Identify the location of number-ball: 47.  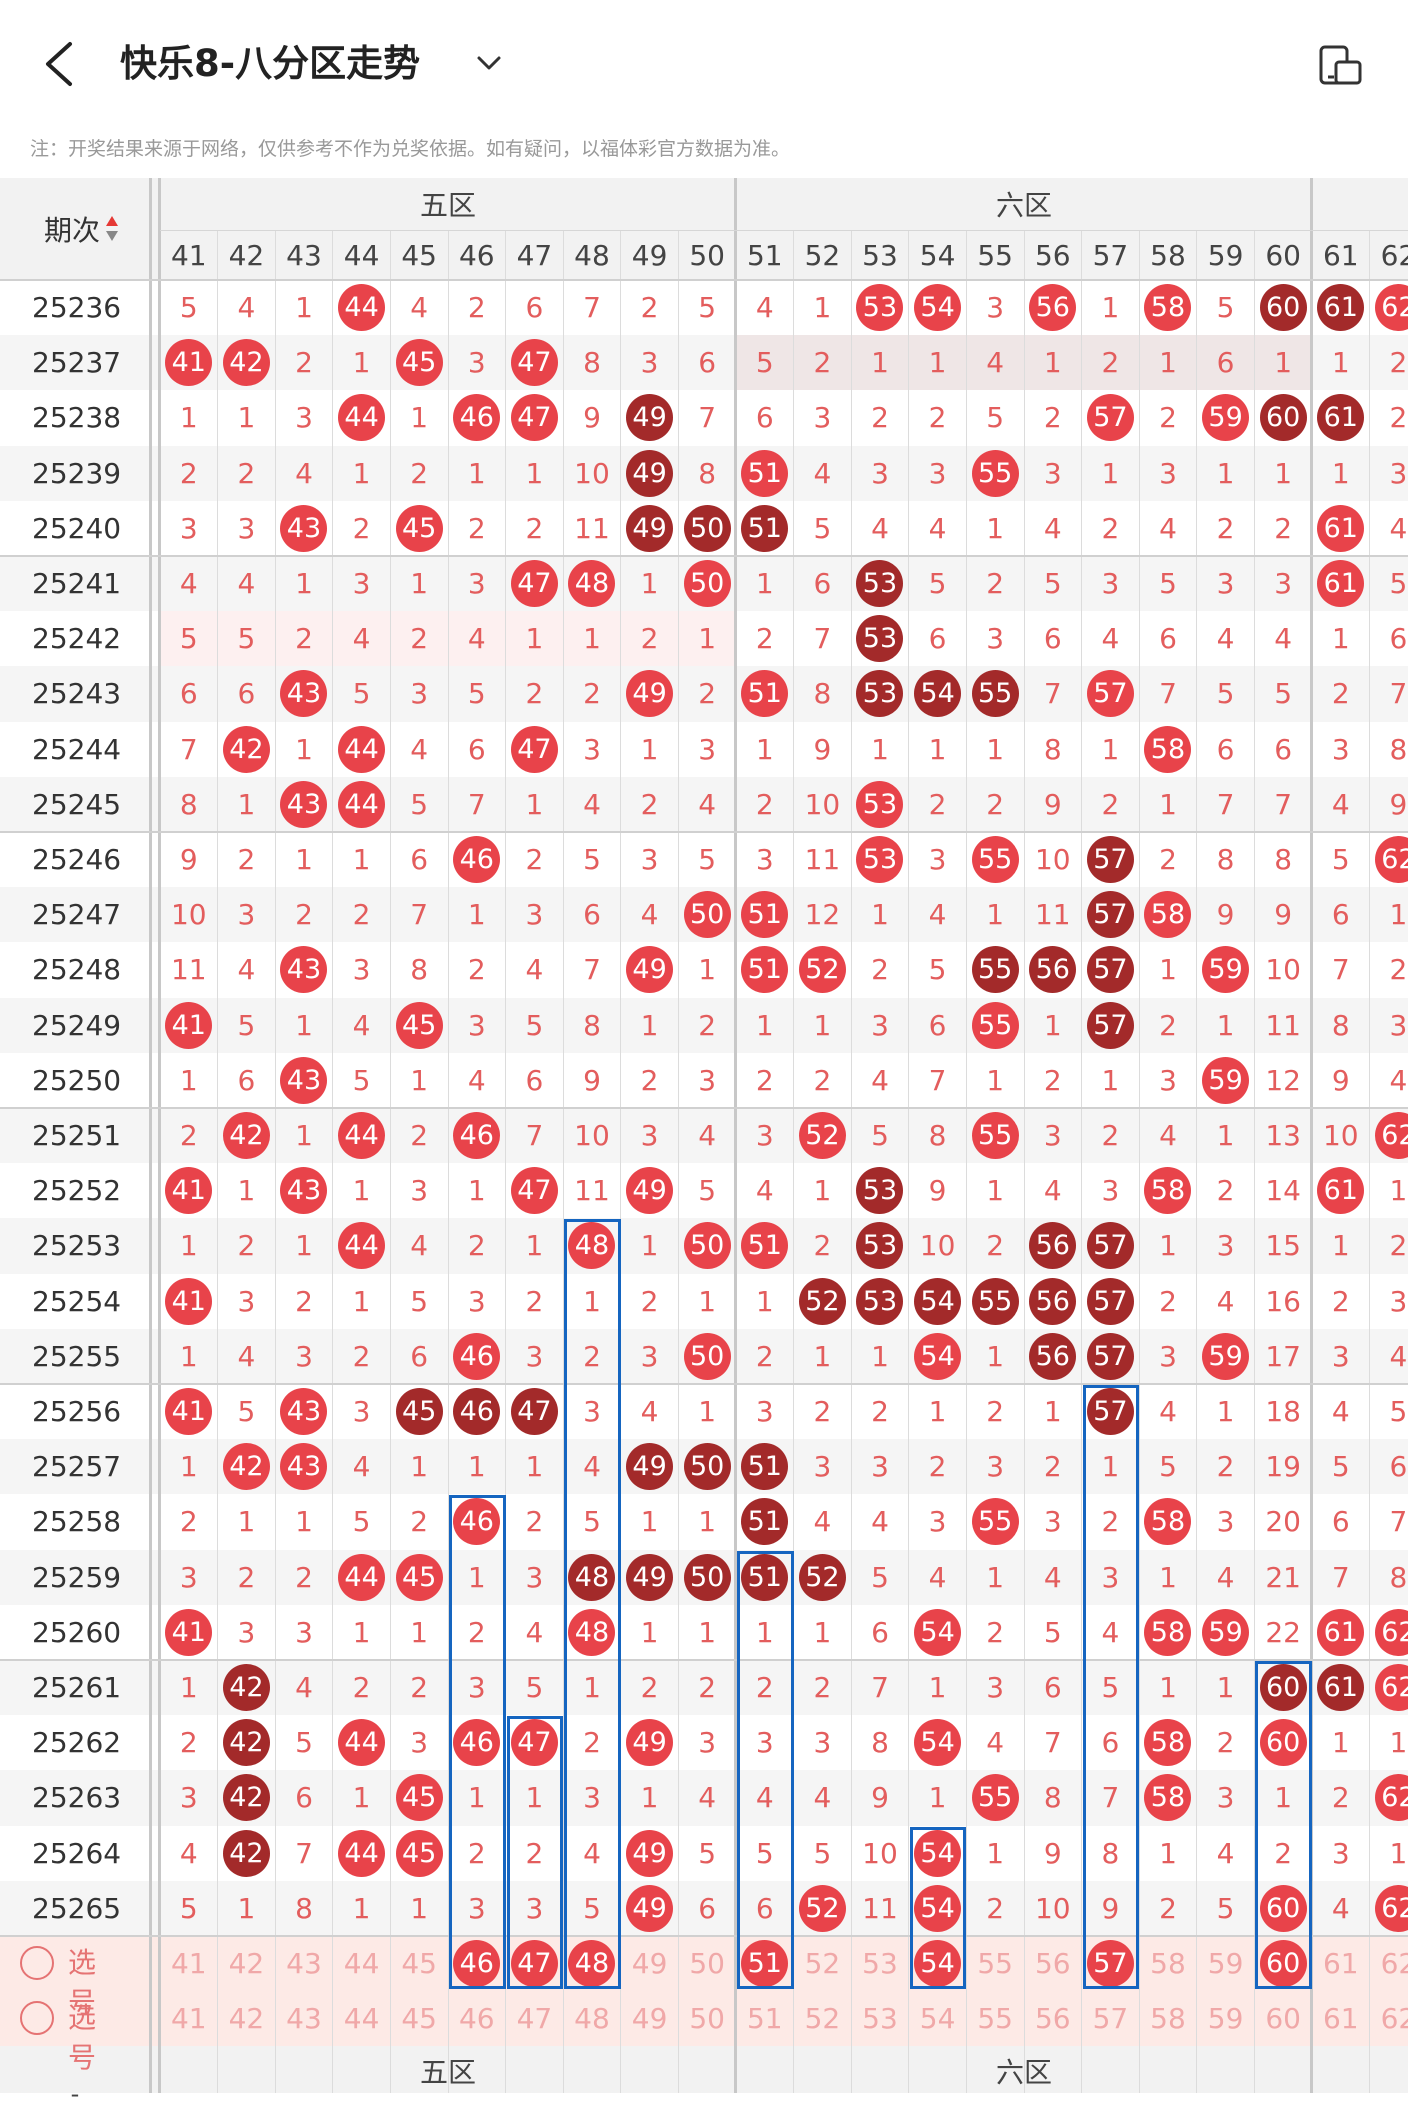
(534, 1191).